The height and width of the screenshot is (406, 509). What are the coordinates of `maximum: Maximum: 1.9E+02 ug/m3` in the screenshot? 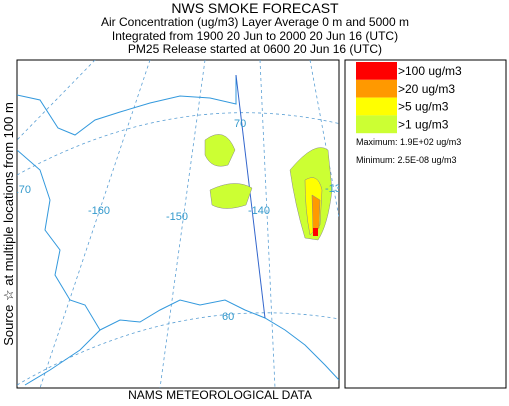 It's located at (408, 142).